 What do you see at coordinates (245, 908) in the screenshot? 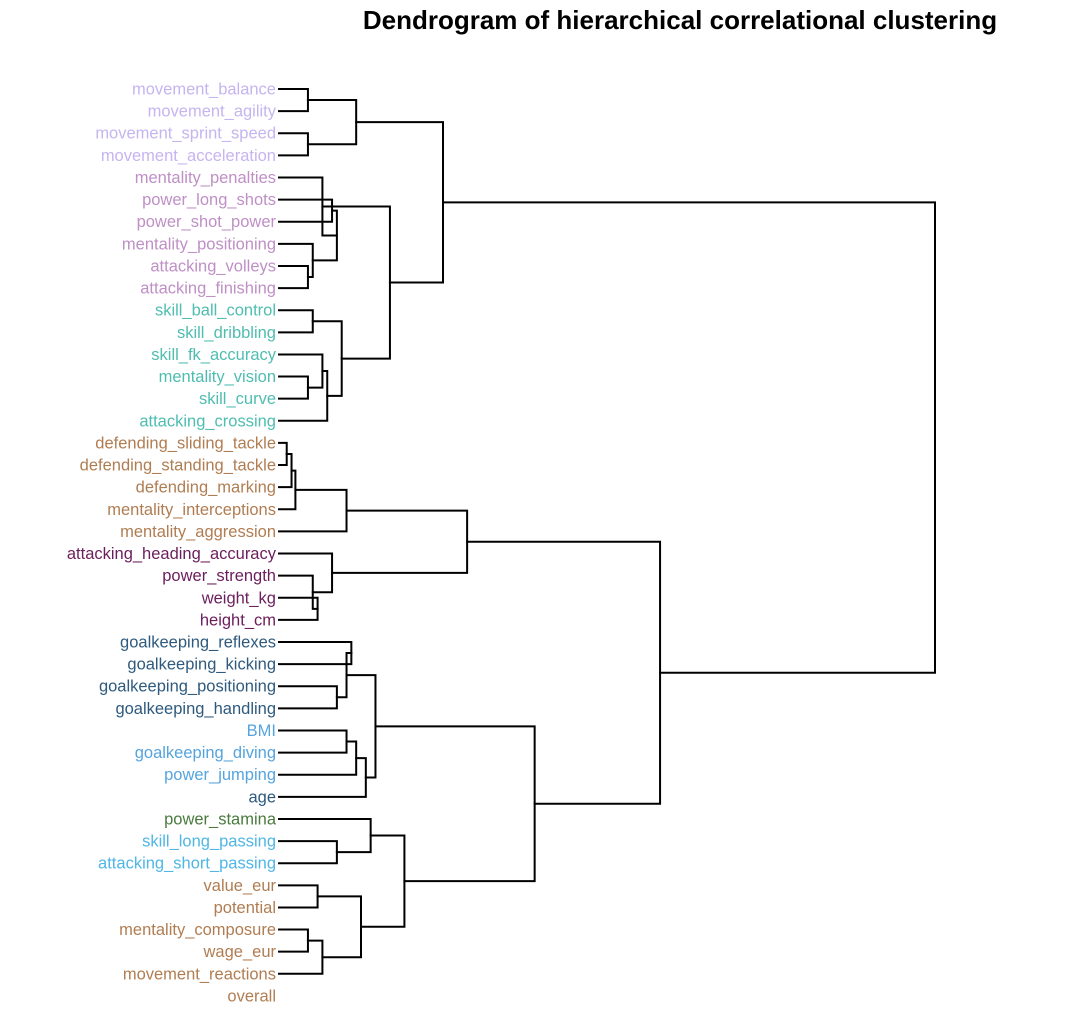
I see `leaf-label-potential: potential` at bounding box center [245, 908].